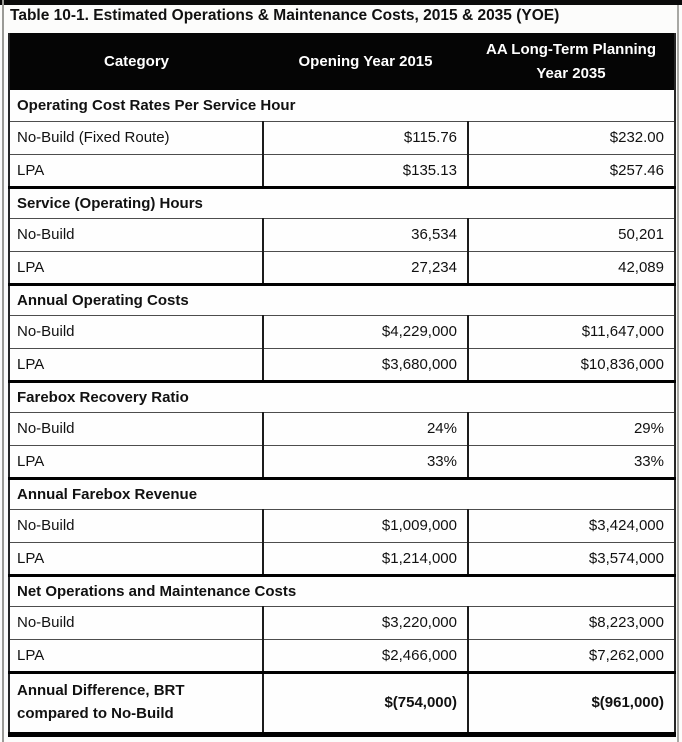 This screenshot has width=682, height=742. I want to click on table-row: No-Build $4,229,000 $11,647,000, so click(342, 331).